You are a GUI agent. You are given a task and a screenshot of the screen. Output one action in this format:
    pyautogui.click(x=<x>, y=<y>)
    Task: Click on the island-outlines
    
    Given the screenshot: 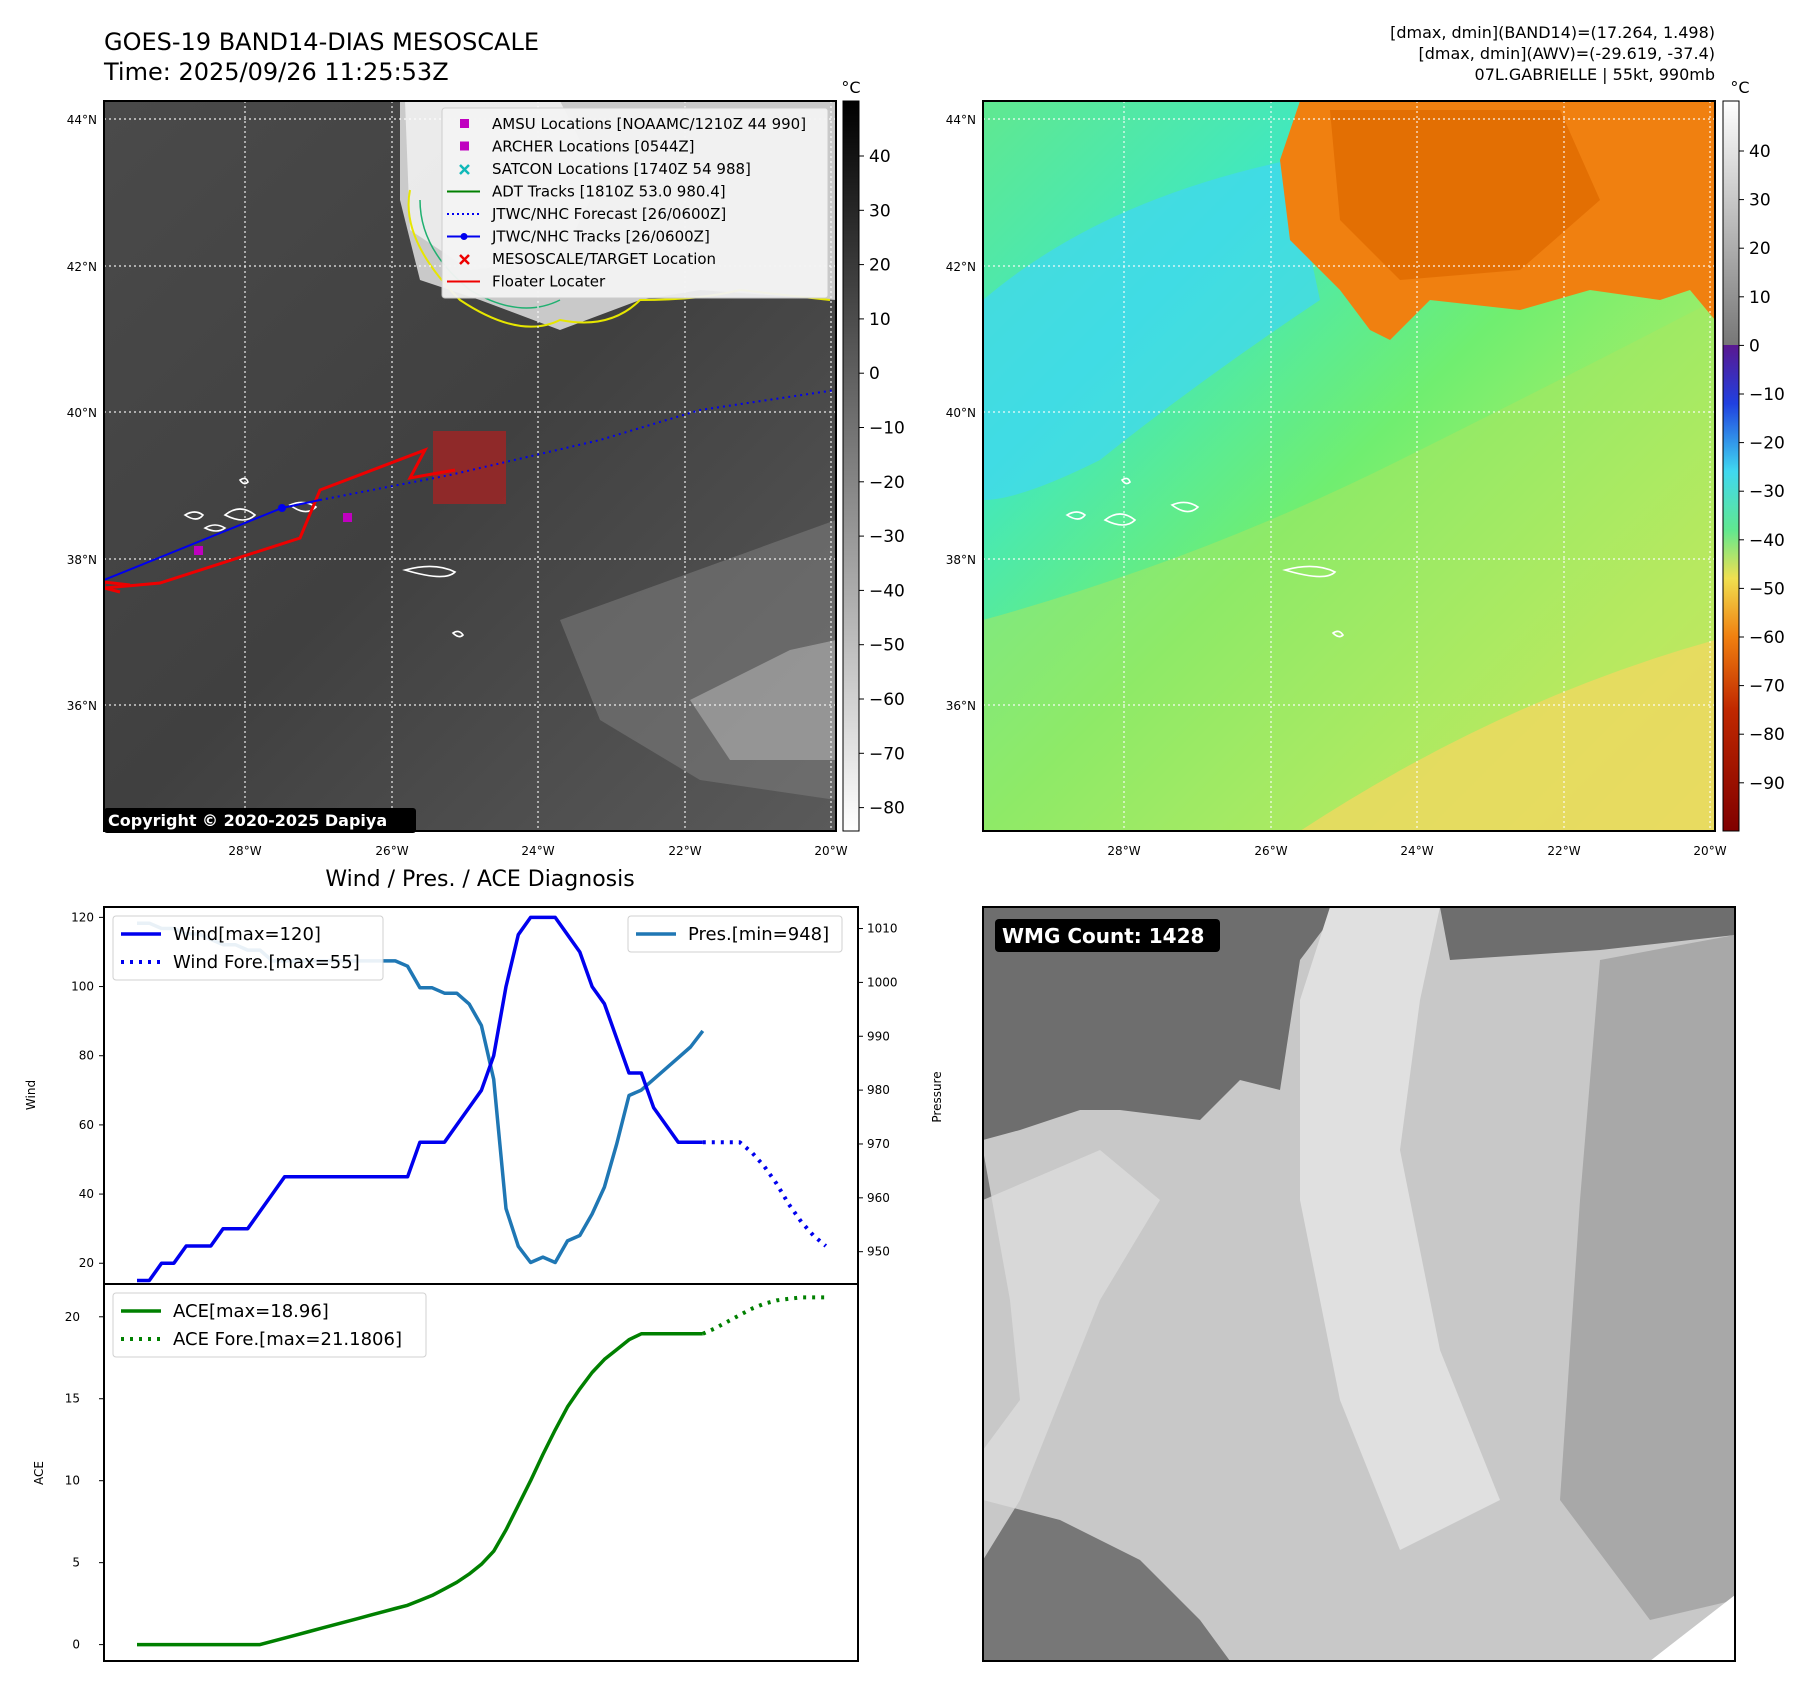 What is the action you would take?
    pyautogui.click(x=324, y=557)
    